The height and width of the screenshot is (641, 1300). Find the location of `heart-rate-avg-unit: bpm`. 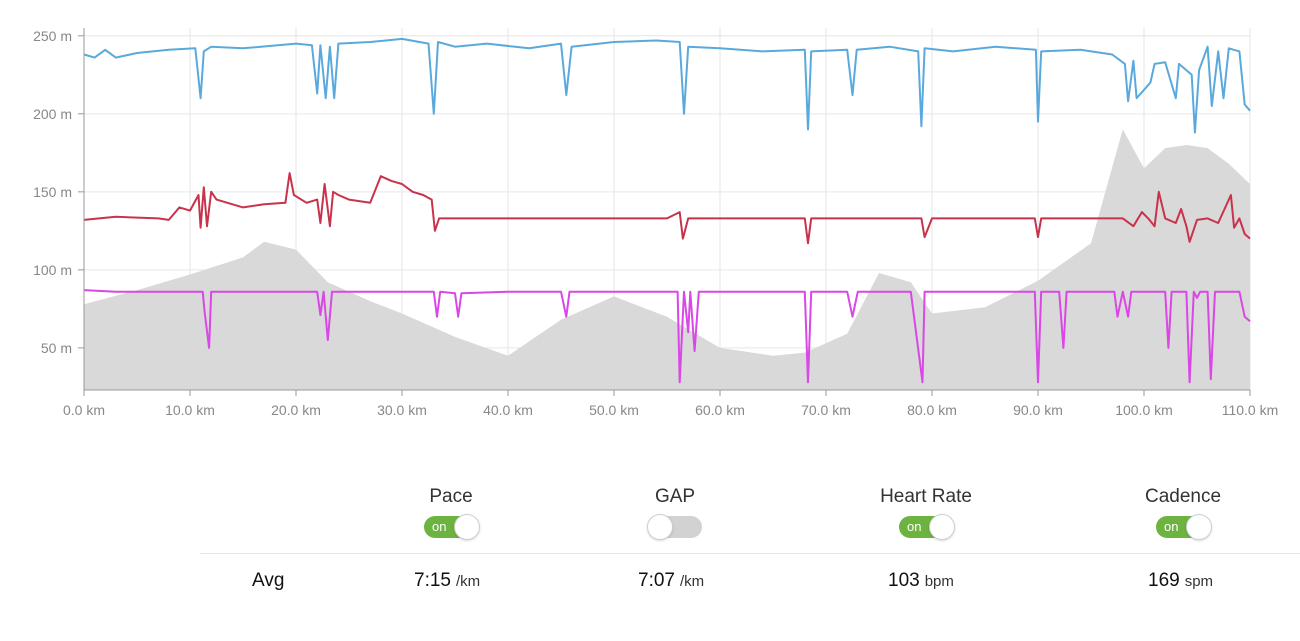

heart-rate-avg-unit: bpm is located at coordinates (939, 581).